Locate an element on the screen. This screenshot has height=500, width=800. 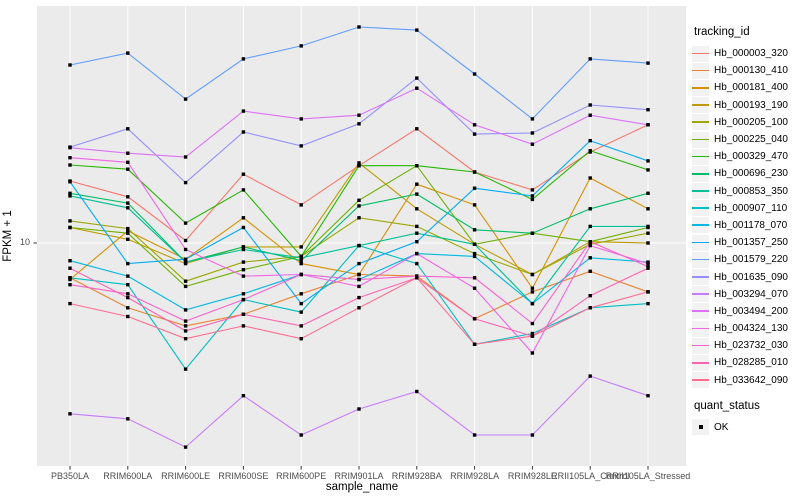
x-tick-label: RRIM901LA is located at coordinates (359, 476).